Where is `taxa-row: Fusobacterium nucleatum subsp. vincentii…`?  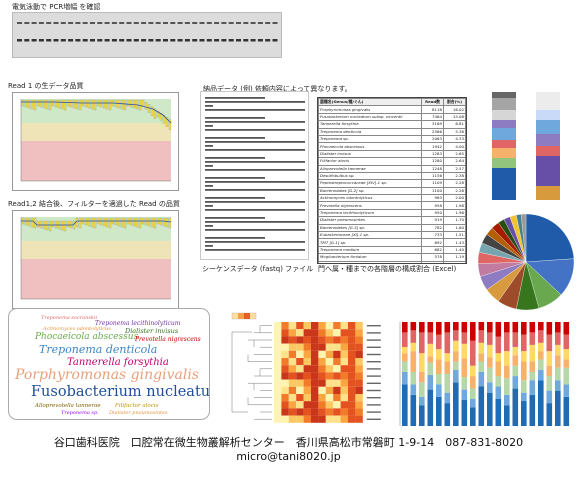 taxa-row: Fusobacterium nucleatum subsp. vincentii… is located at coordinates (392, 117).